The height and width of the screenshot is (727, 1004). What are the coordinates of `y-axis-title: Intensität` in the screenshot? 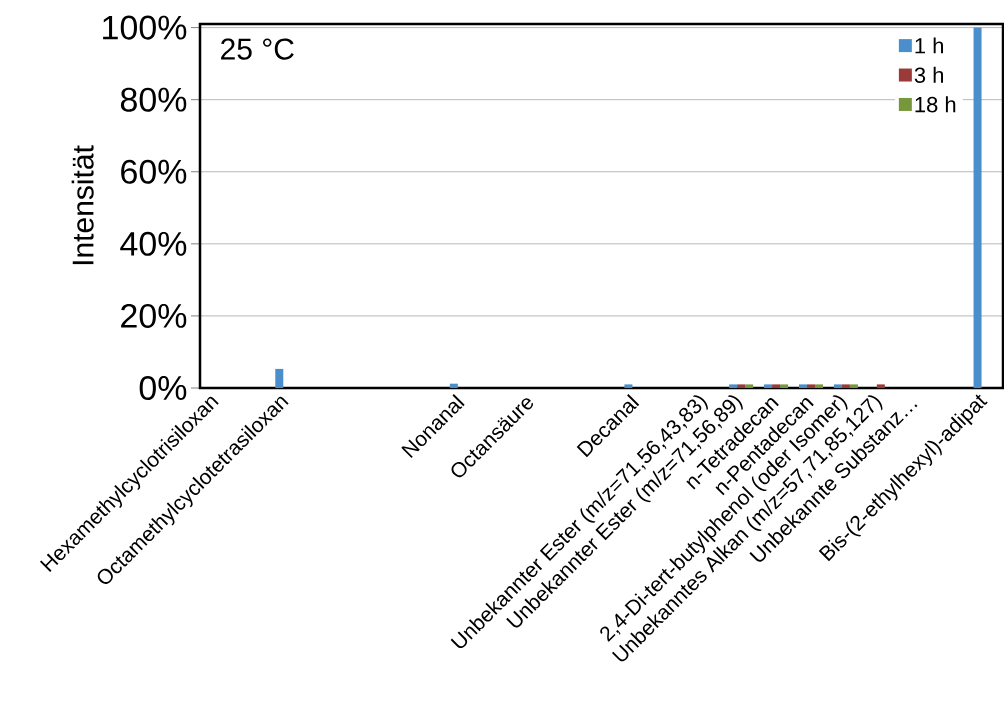 It's located at (82, 205).